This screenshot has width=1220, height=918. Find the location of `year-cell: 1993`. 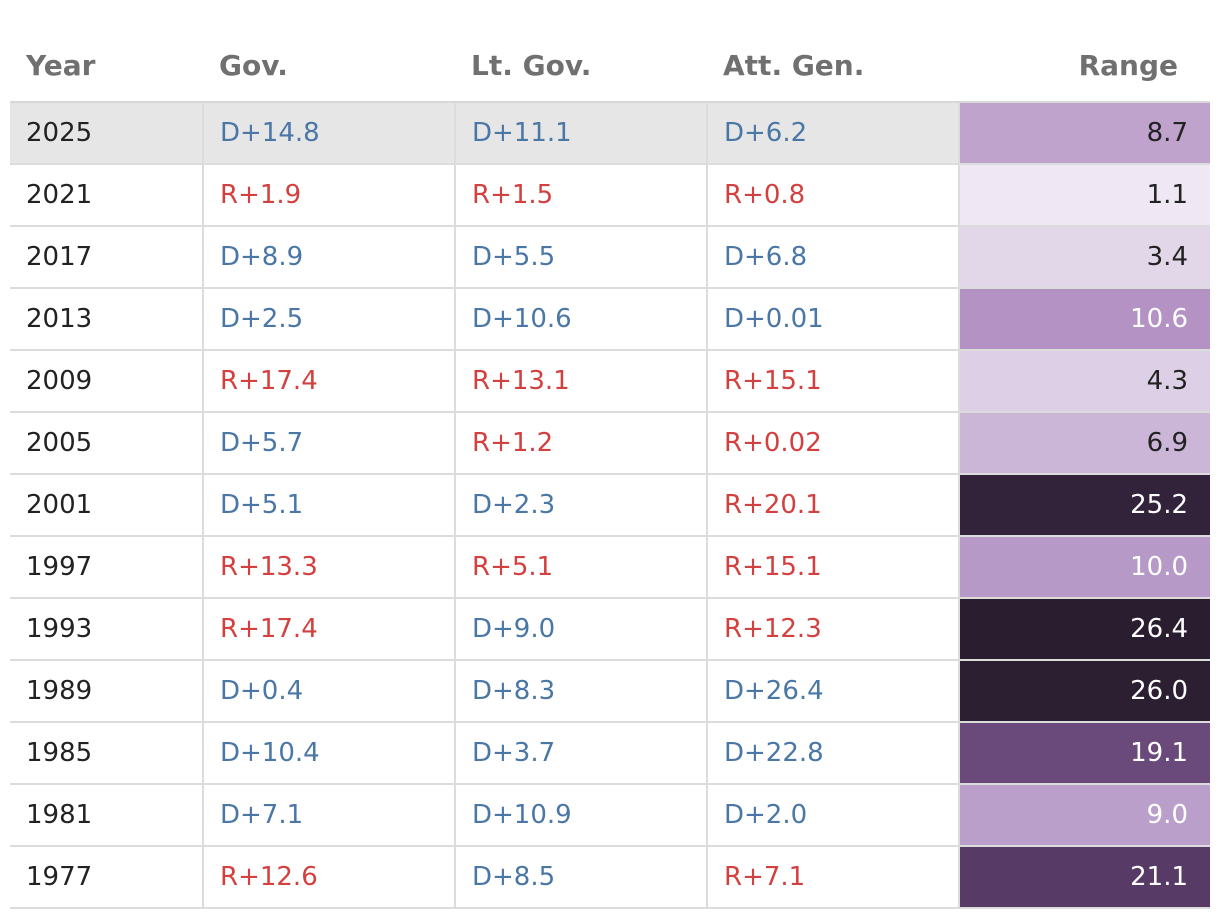

year-cell: 1993 is located at coordinates (106, 629).